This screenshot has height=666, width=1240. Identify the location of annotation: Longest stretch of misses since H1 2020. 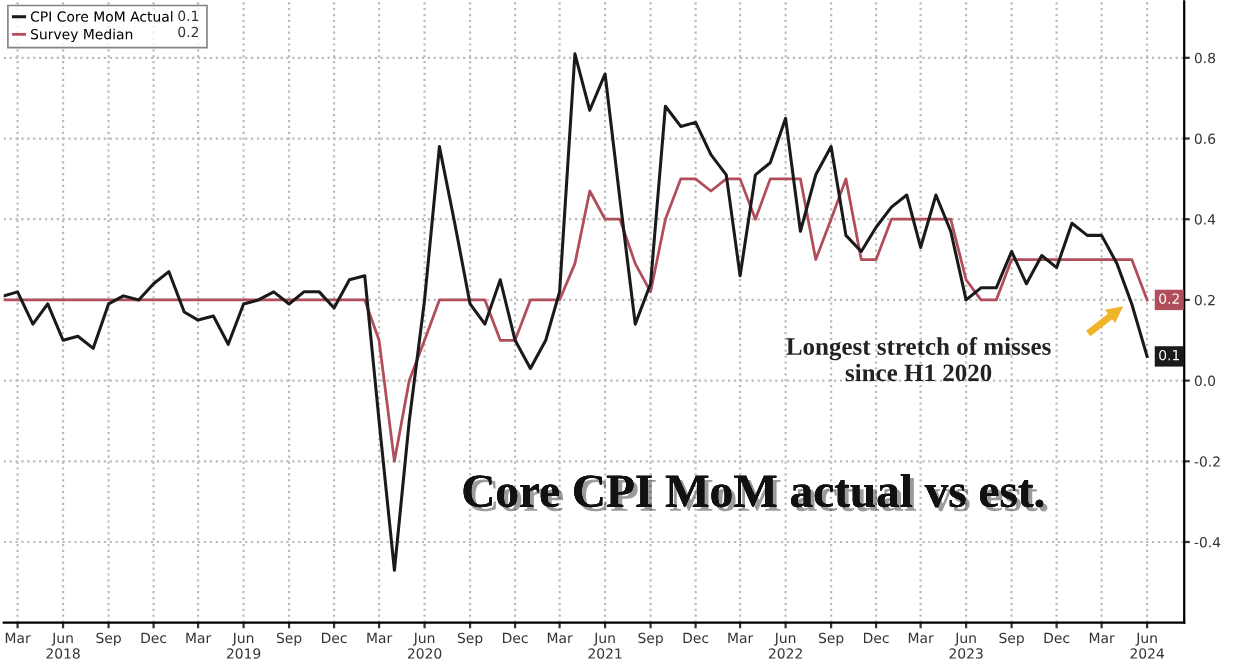
(918, 359).